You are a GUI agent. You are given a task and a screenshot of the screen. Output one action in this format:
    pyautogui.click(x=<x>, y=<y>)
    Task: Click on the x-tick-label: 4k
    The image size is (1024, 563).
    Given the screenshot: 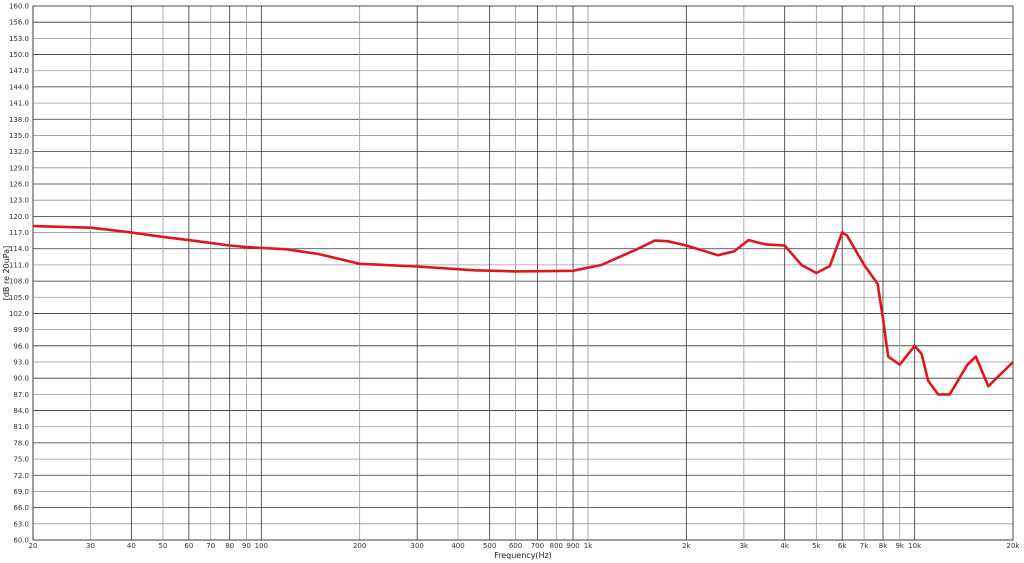 What is the action you would take?
    pyautogui.click(x=784, y=546)
    